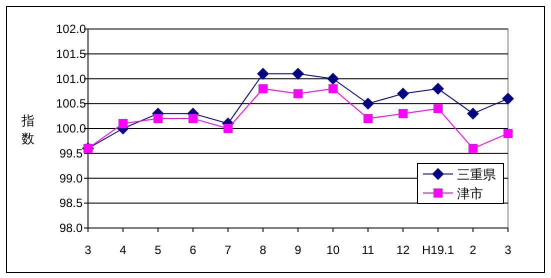  I want to click on x-tick-label: H19.1, so click(438, 250).